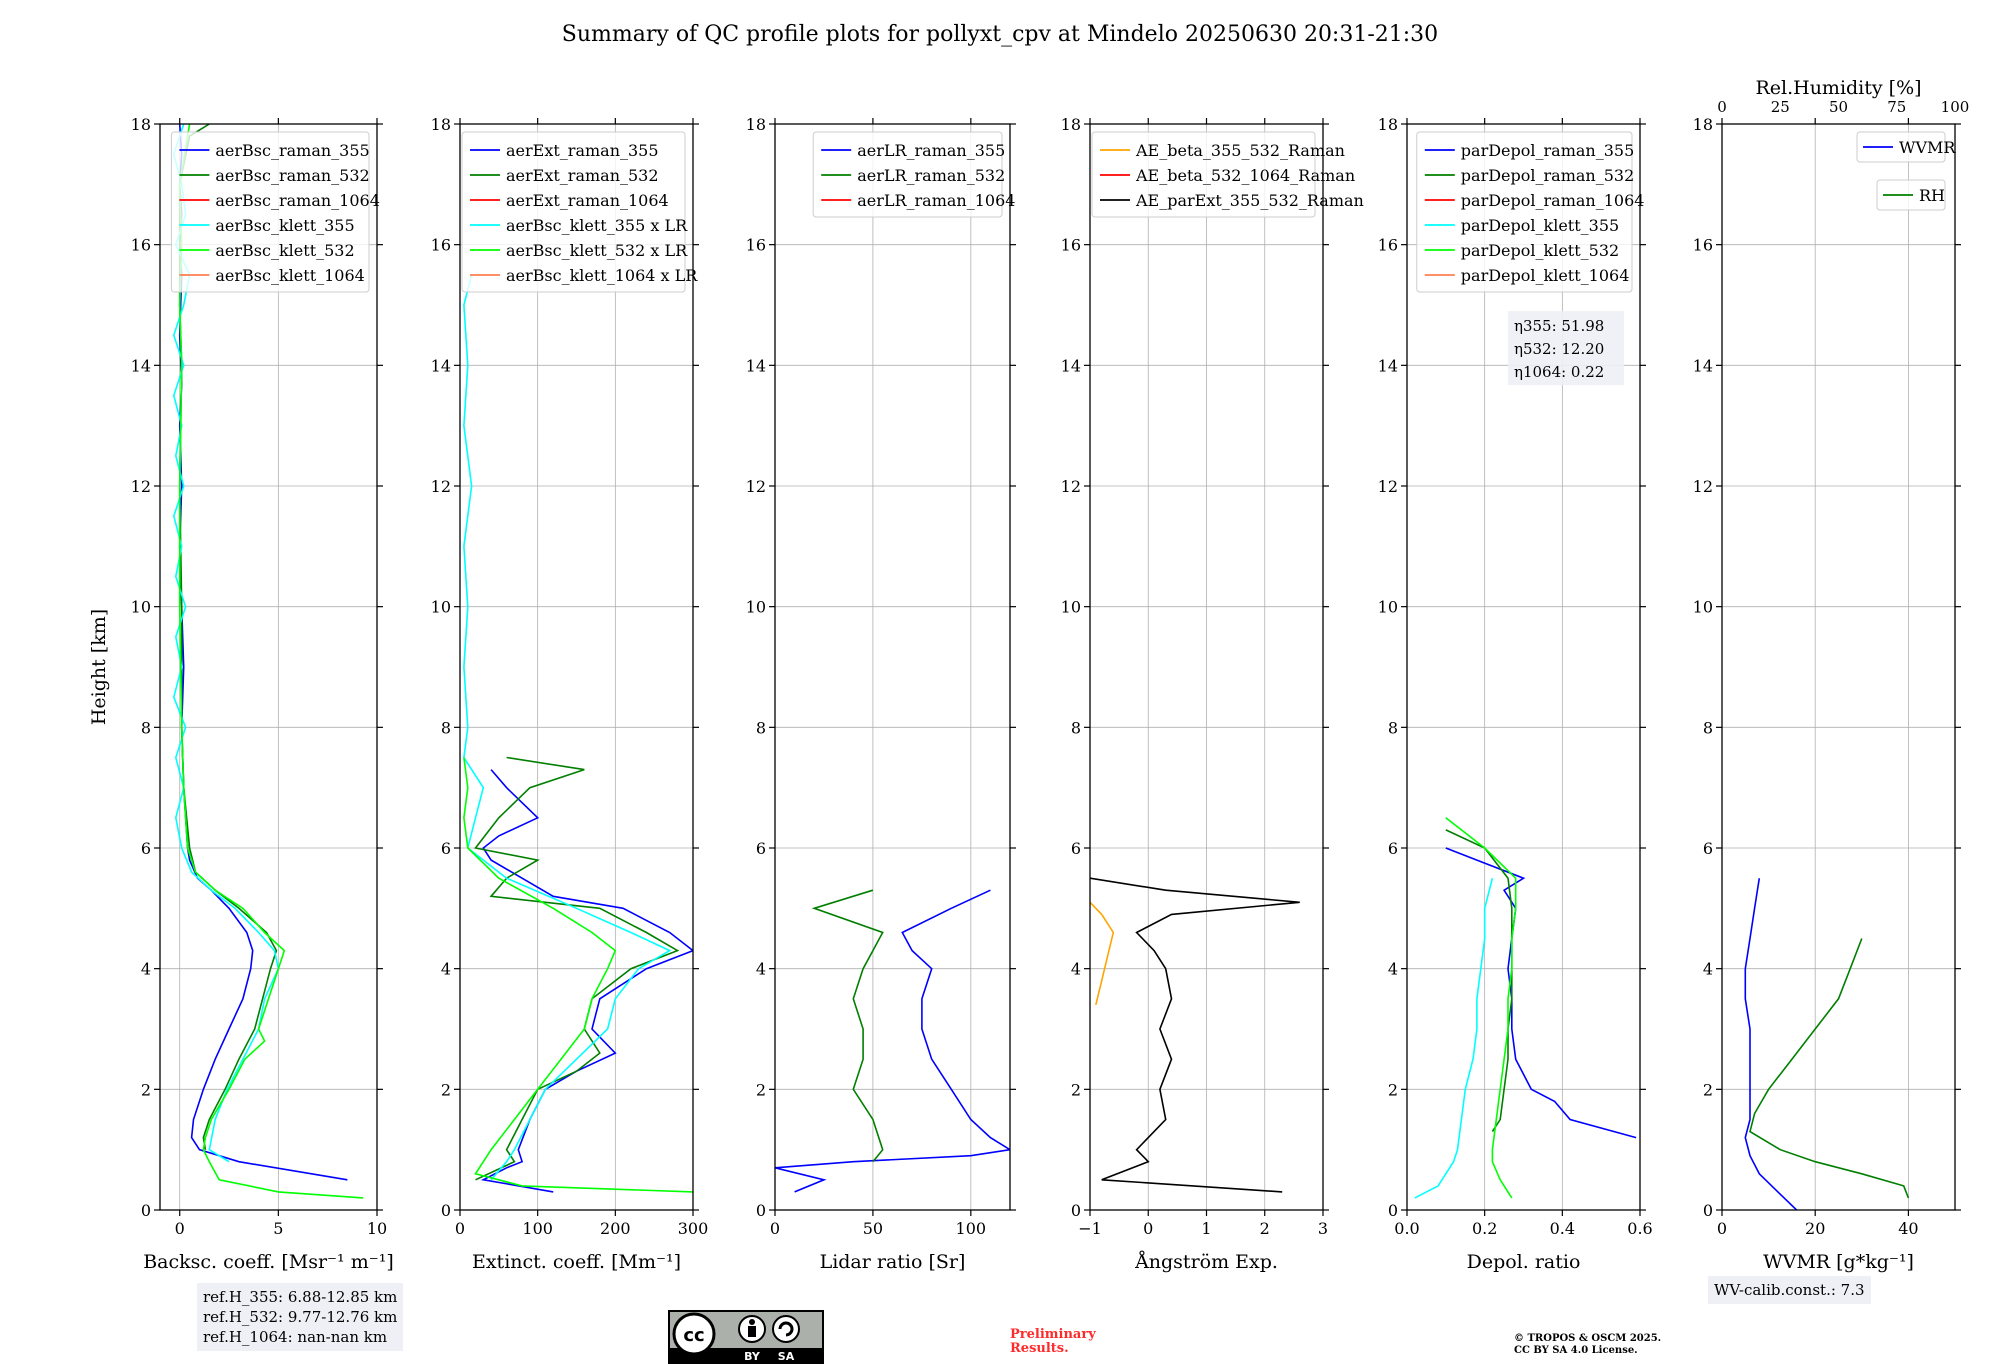 This screenshot has height=1364, width=2000. Describe the element at coordinates (931, 150) in the screenshot. I see `legend-label: aerLR_raman_355` at that location.